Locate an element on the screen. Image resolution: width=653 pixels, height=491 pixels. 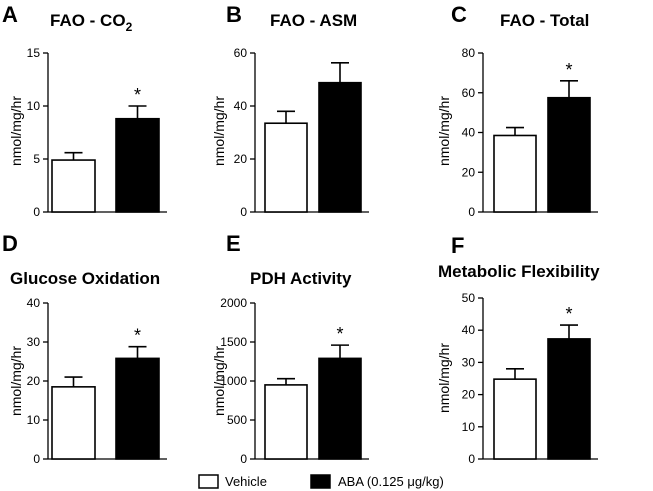
legend: Vehicle ABA (0.125 μg/kg) is located at coordinates (321, 481).